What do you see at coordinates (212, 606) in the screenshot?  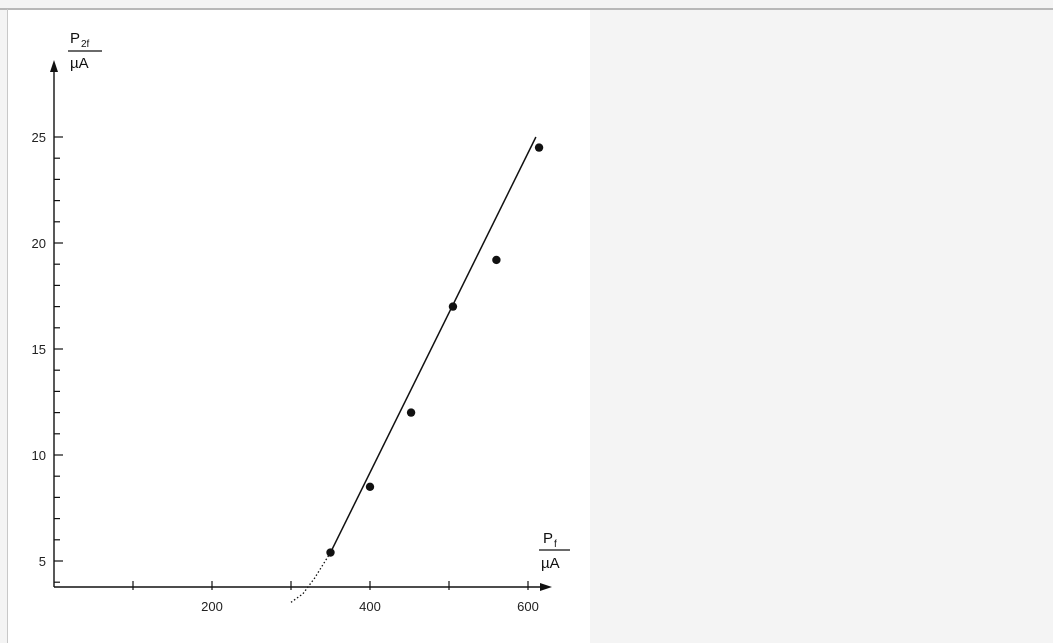 I see `x-tick-label: 200` at bounding box center [212, 606].